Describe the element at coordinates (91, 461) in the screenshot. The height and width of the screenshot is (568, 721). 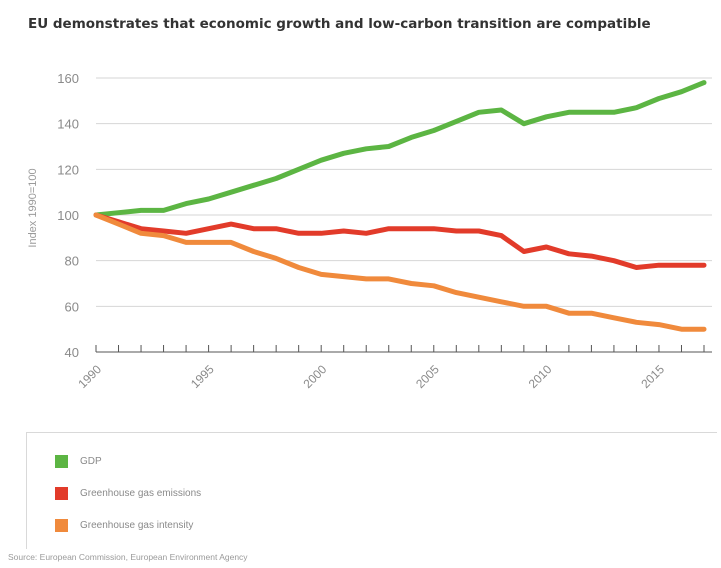
I see `legend-label: GDP` at that location.